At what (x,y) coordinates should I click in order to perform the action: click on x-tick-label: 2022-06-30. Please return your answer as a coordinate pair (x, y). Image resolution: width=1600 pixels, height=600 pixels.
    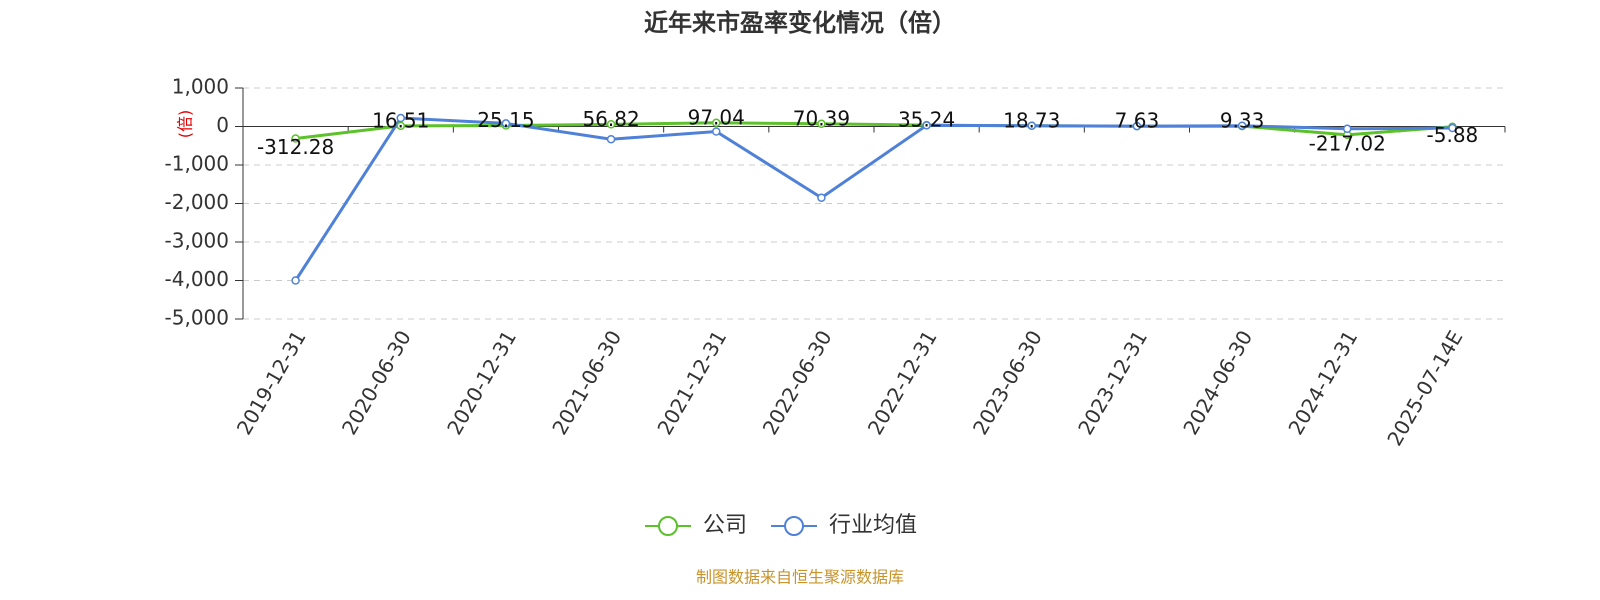
    Looking at the image, I should click on (797, 382).